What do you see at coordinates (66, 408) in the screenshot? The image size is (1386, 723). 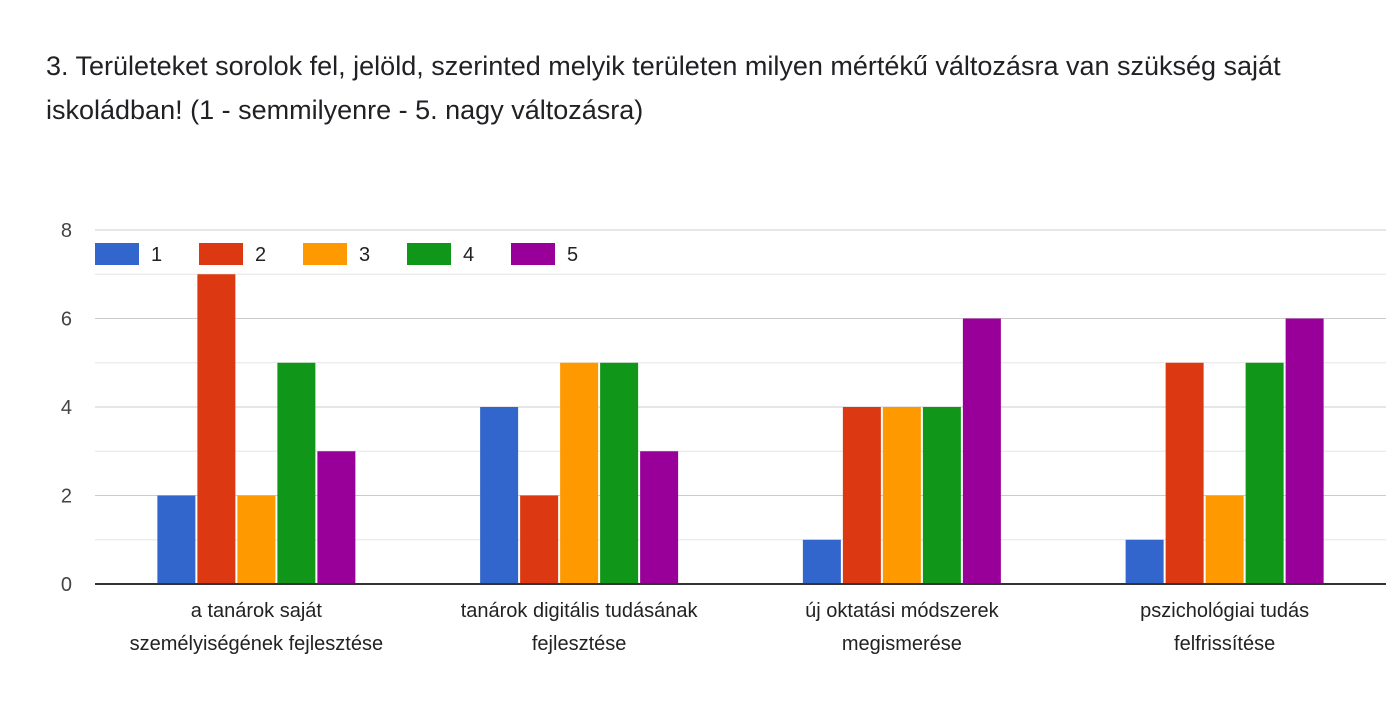 I see `y-tick-label: 4` at bounding box center [66, 408].